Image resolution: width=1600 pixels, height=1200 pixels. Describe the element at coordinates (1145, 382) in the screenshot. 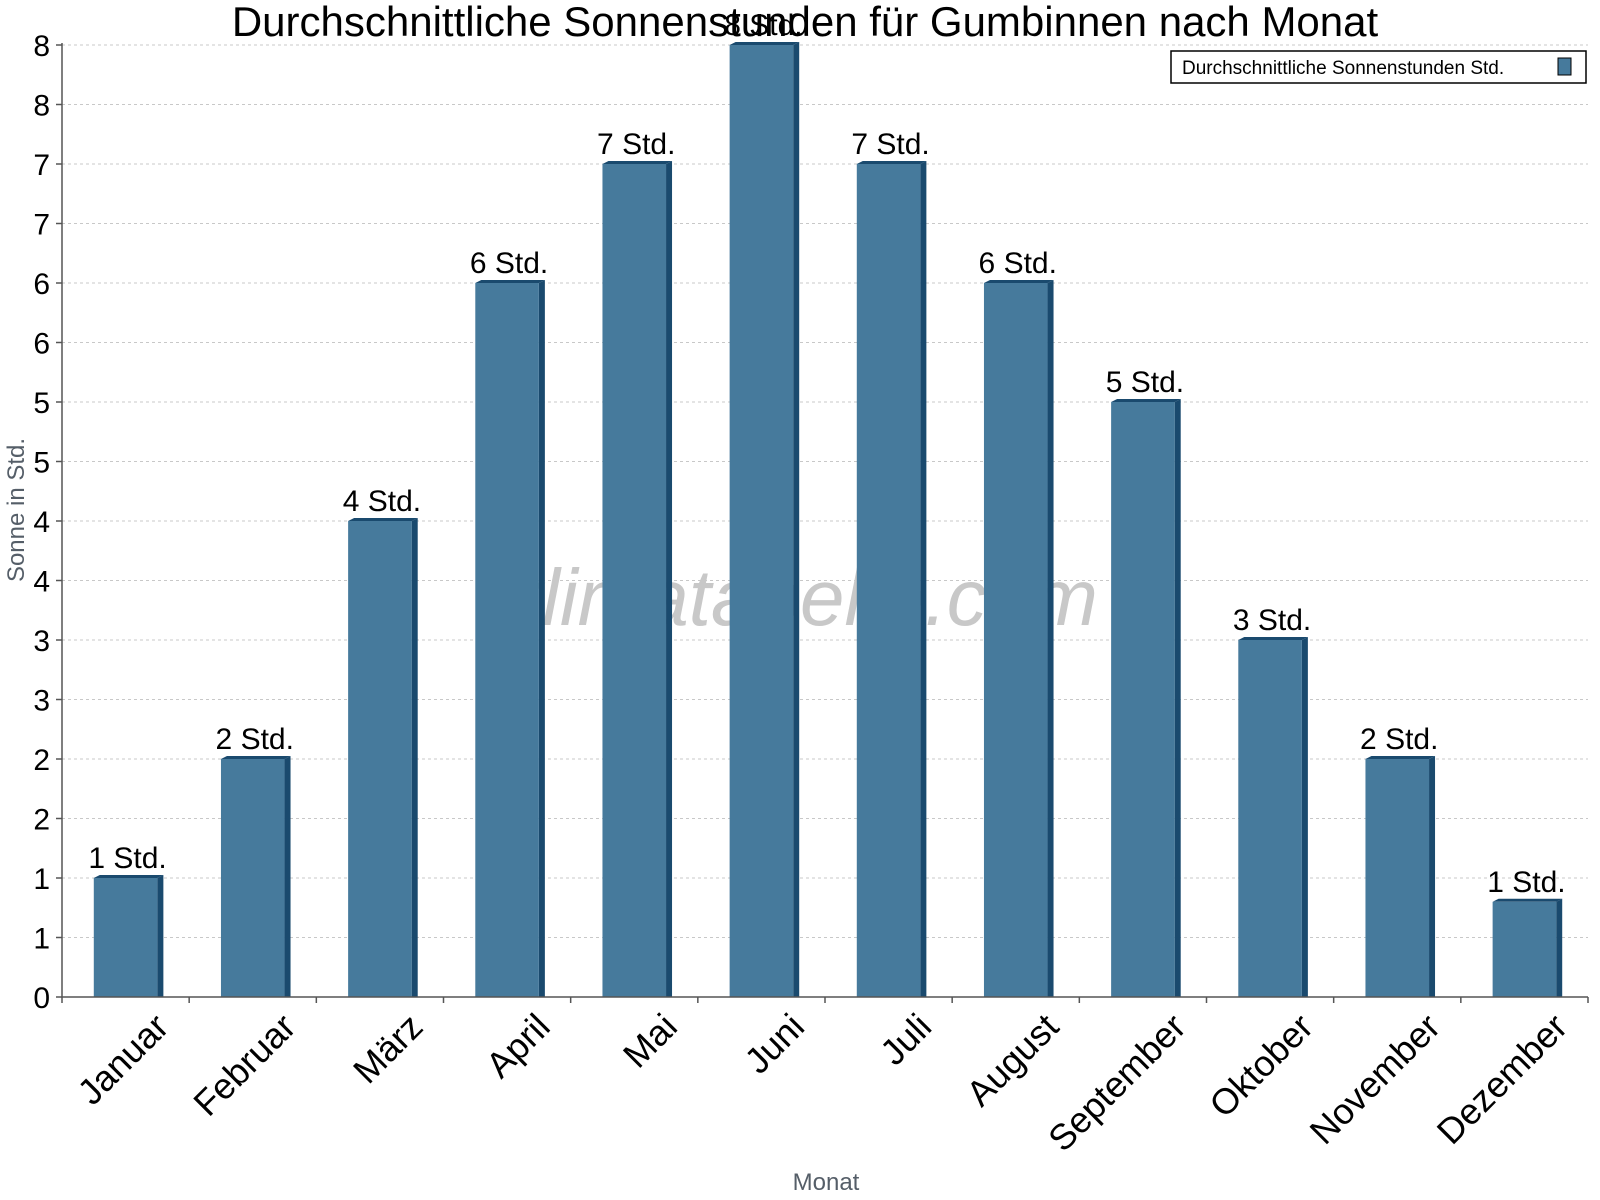

I see `data-label: 5 Std.` at that location.